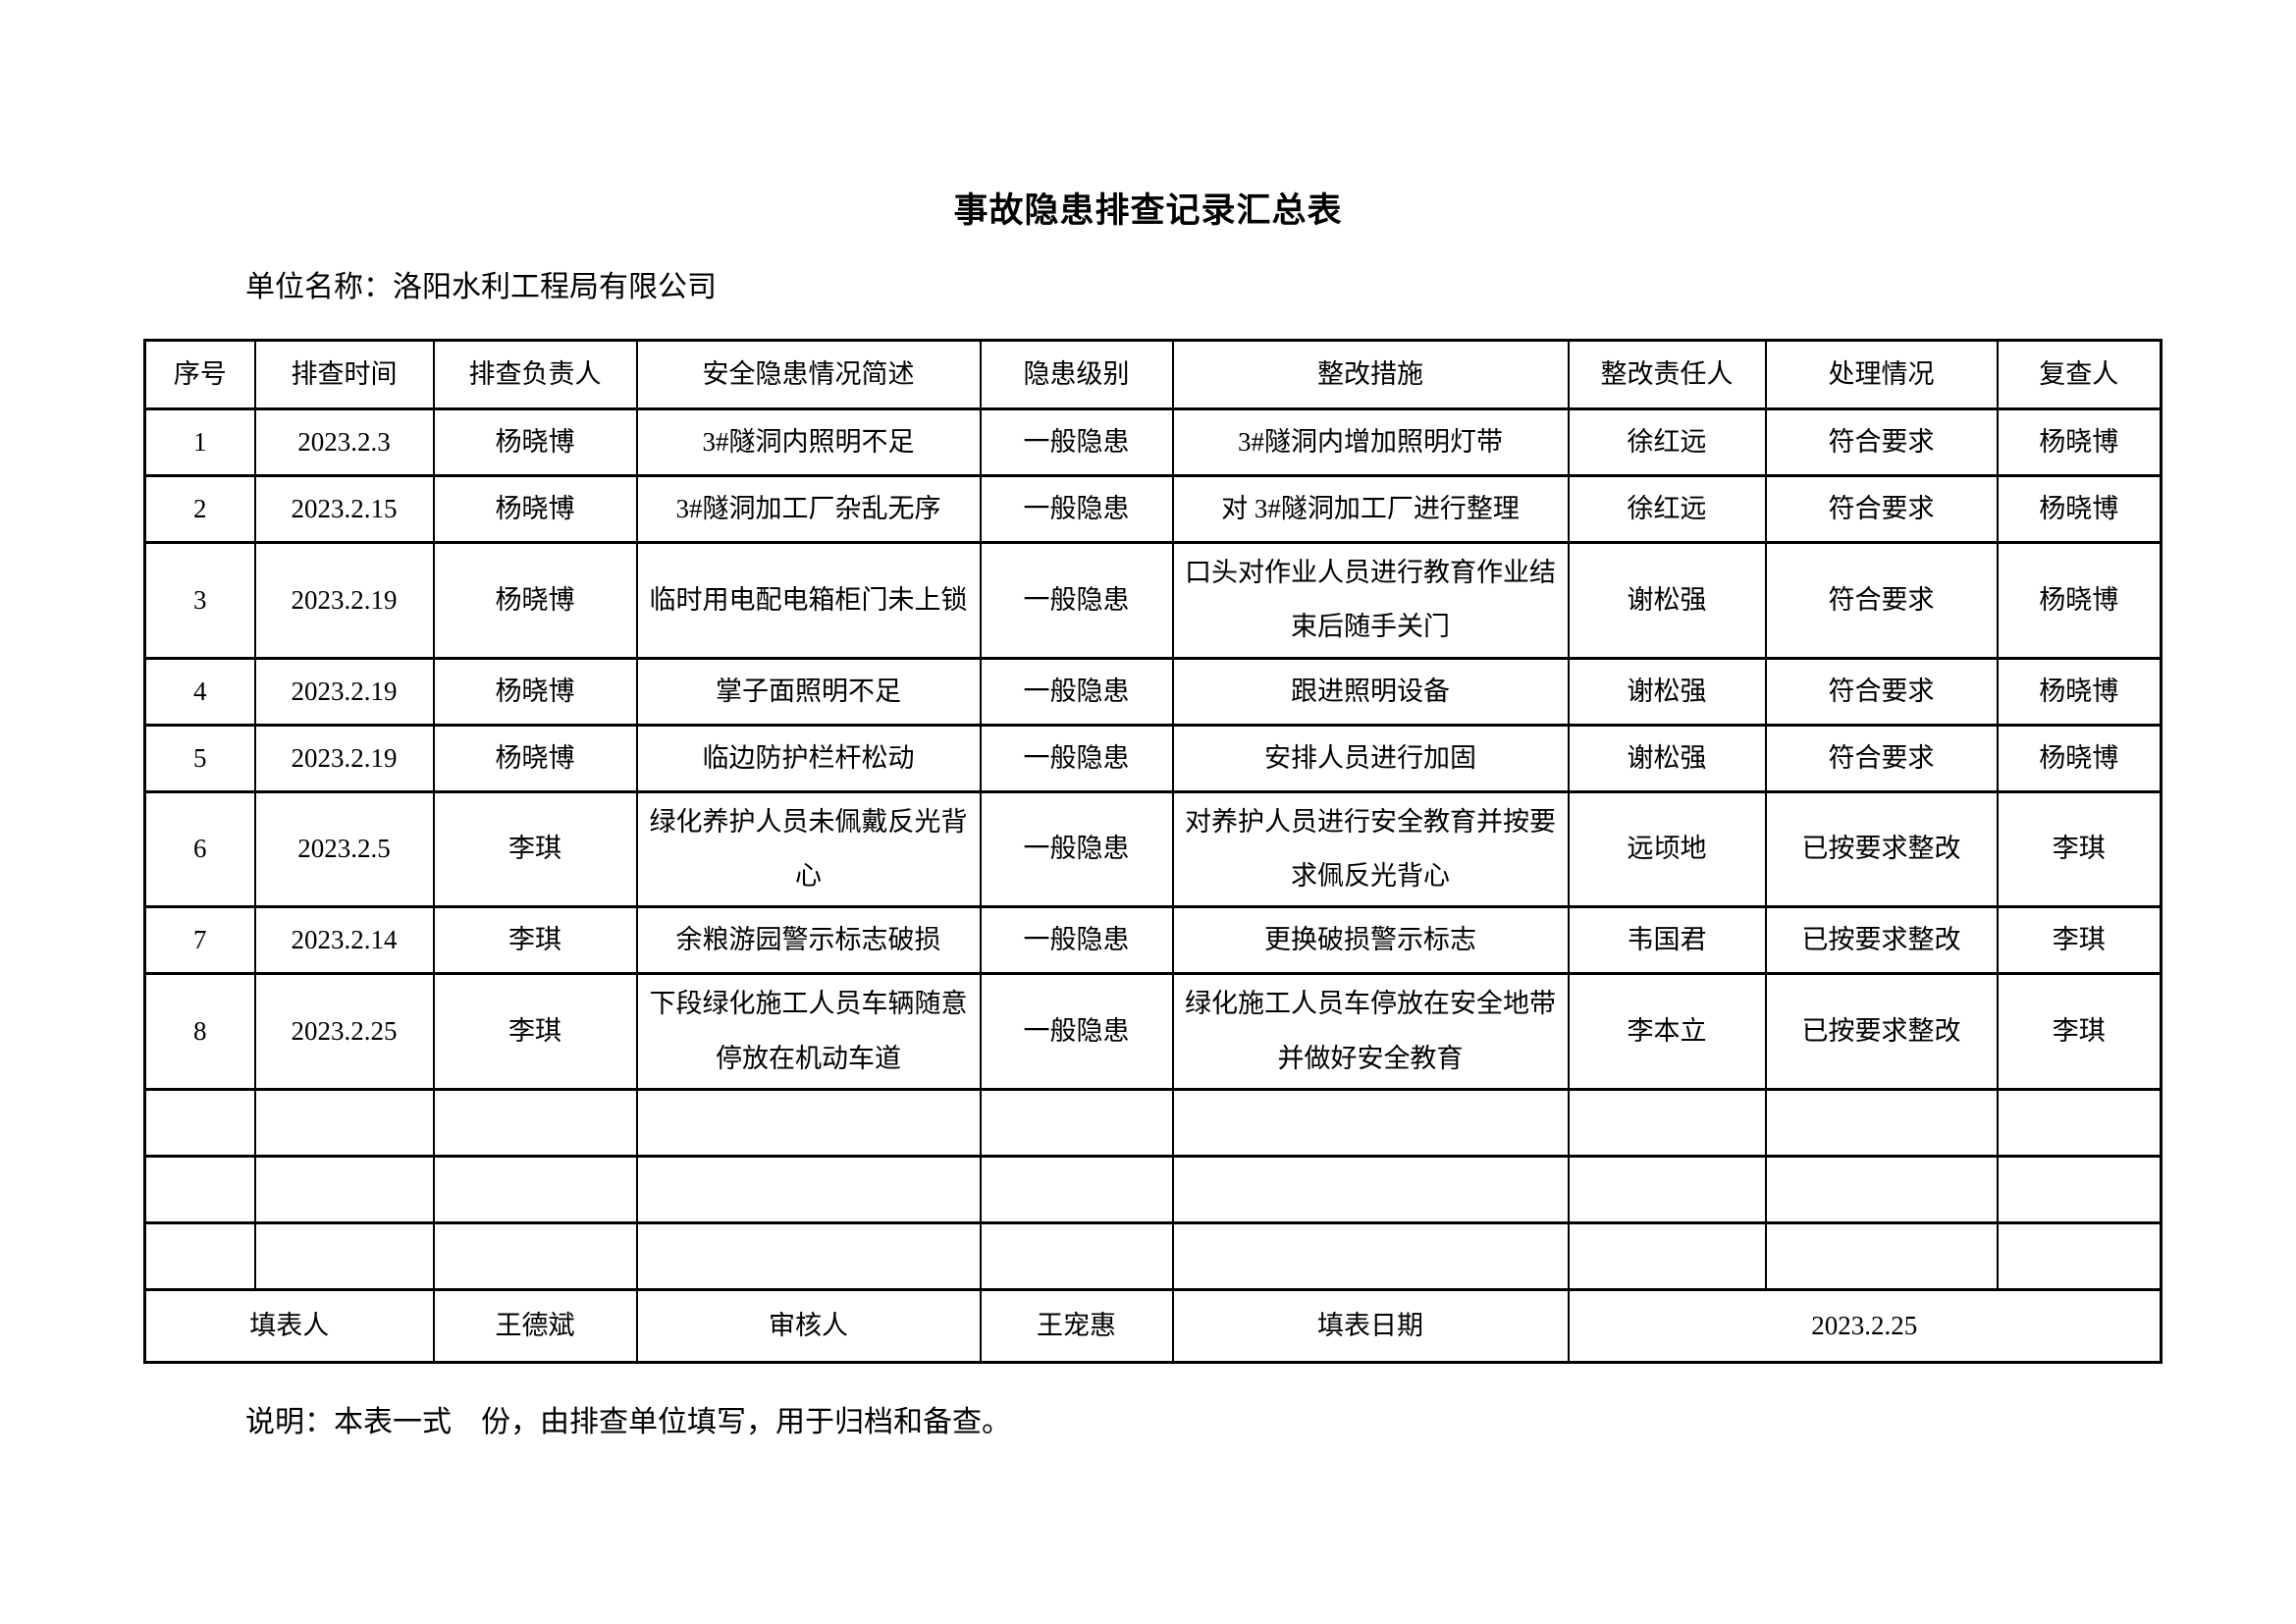  What do you see at coordinates (808, 1326) in the screenshot?
I see `reviewer-label-cell: 审核人` at bounding box center [808, 1326].